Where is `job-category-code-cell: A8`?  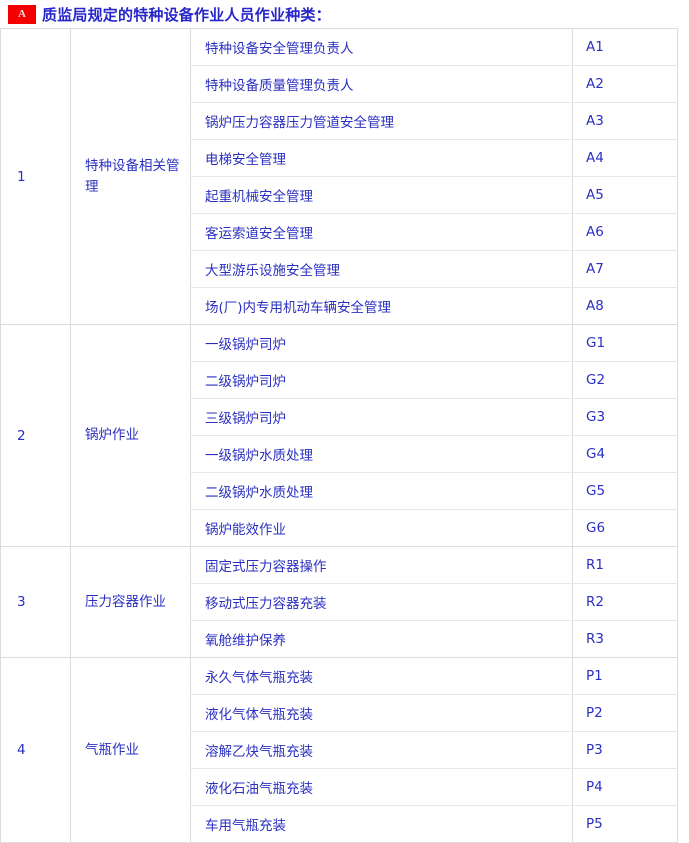 job-category-code-cell: A8 is located at coordinates (625, 306).